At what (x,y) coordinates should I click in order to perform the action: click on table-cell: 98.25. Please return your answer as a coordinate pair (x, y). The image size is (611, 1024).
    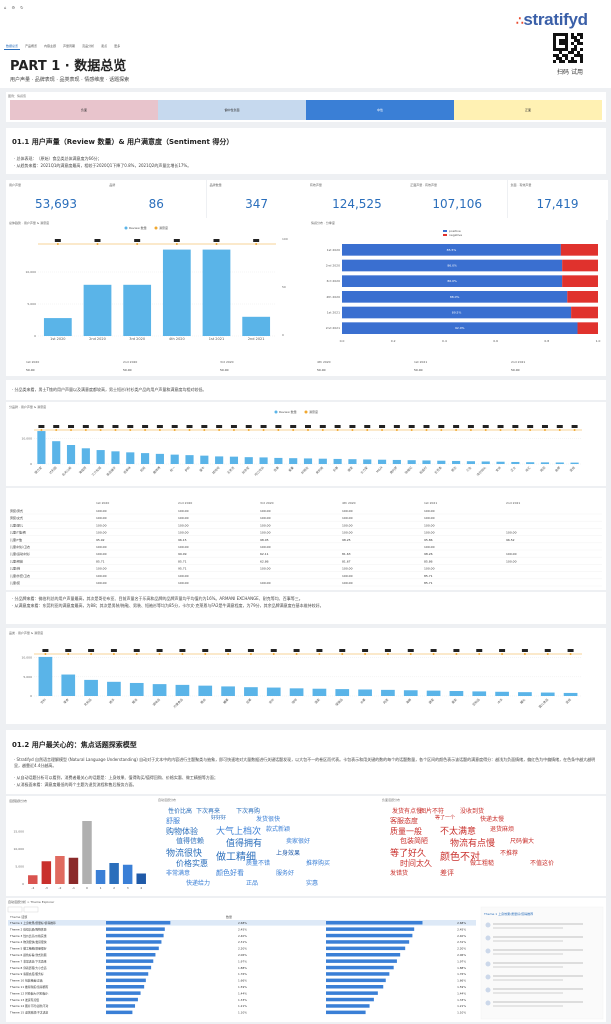
    Looking at the image, I should click on (346, 540).